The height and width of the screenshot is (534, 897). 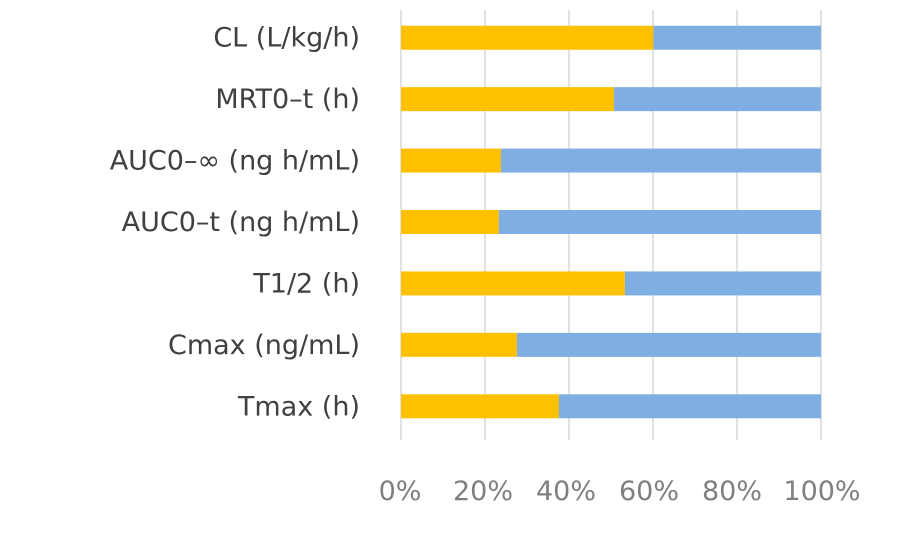 I want to click on category-label: T1/2 (h), so click(x=306, y=283).